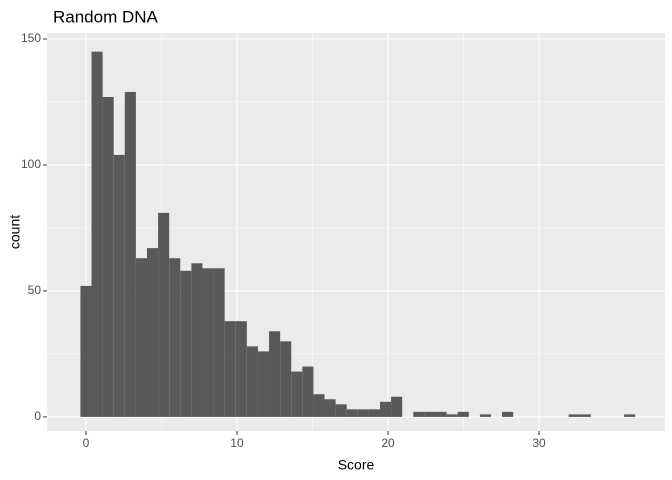  I want to click on x-tick-label: 0, so click(86, 443).